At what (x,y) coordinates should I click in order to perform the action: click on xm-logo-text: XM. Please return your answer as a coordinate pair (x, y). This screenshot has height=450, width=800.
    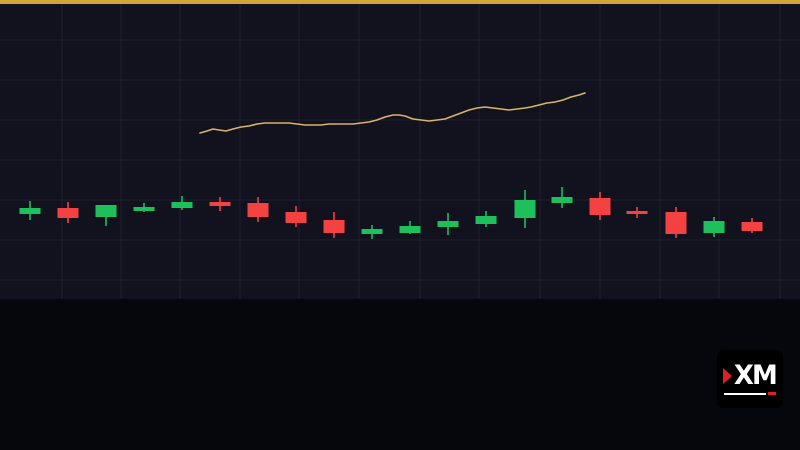
    Looking at the image, I should click on (756, 375).